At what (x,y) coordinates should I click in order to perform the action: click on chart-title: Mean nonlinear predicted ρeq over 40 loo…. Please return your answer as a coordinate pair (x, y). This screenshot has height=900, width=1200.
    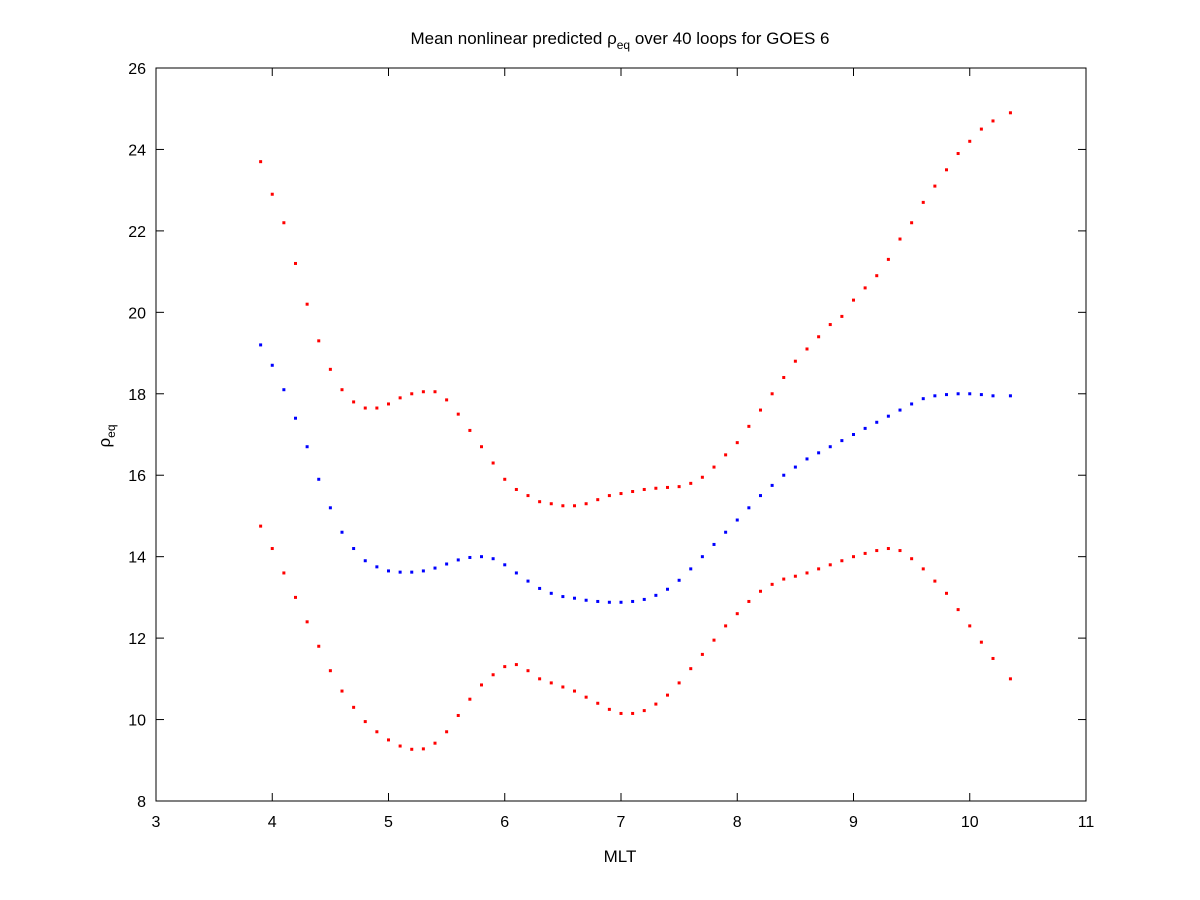
    Looking at the image, I should click on (620, 40).